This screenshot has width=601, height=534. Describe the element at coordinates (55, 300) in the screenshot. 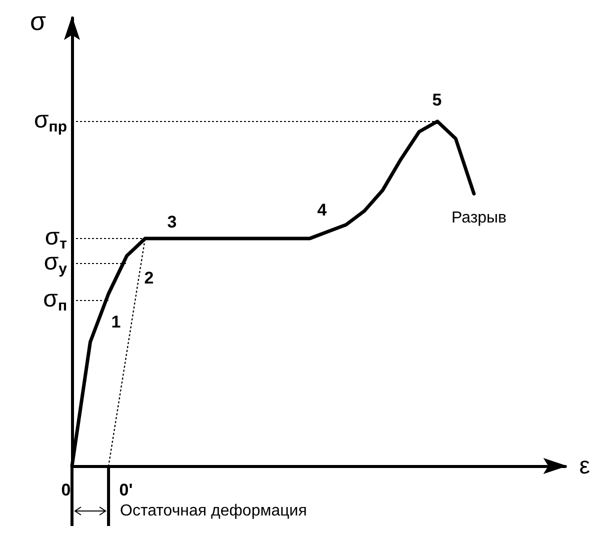

I see `ref-line-label: σ$_{п}$` at that location.